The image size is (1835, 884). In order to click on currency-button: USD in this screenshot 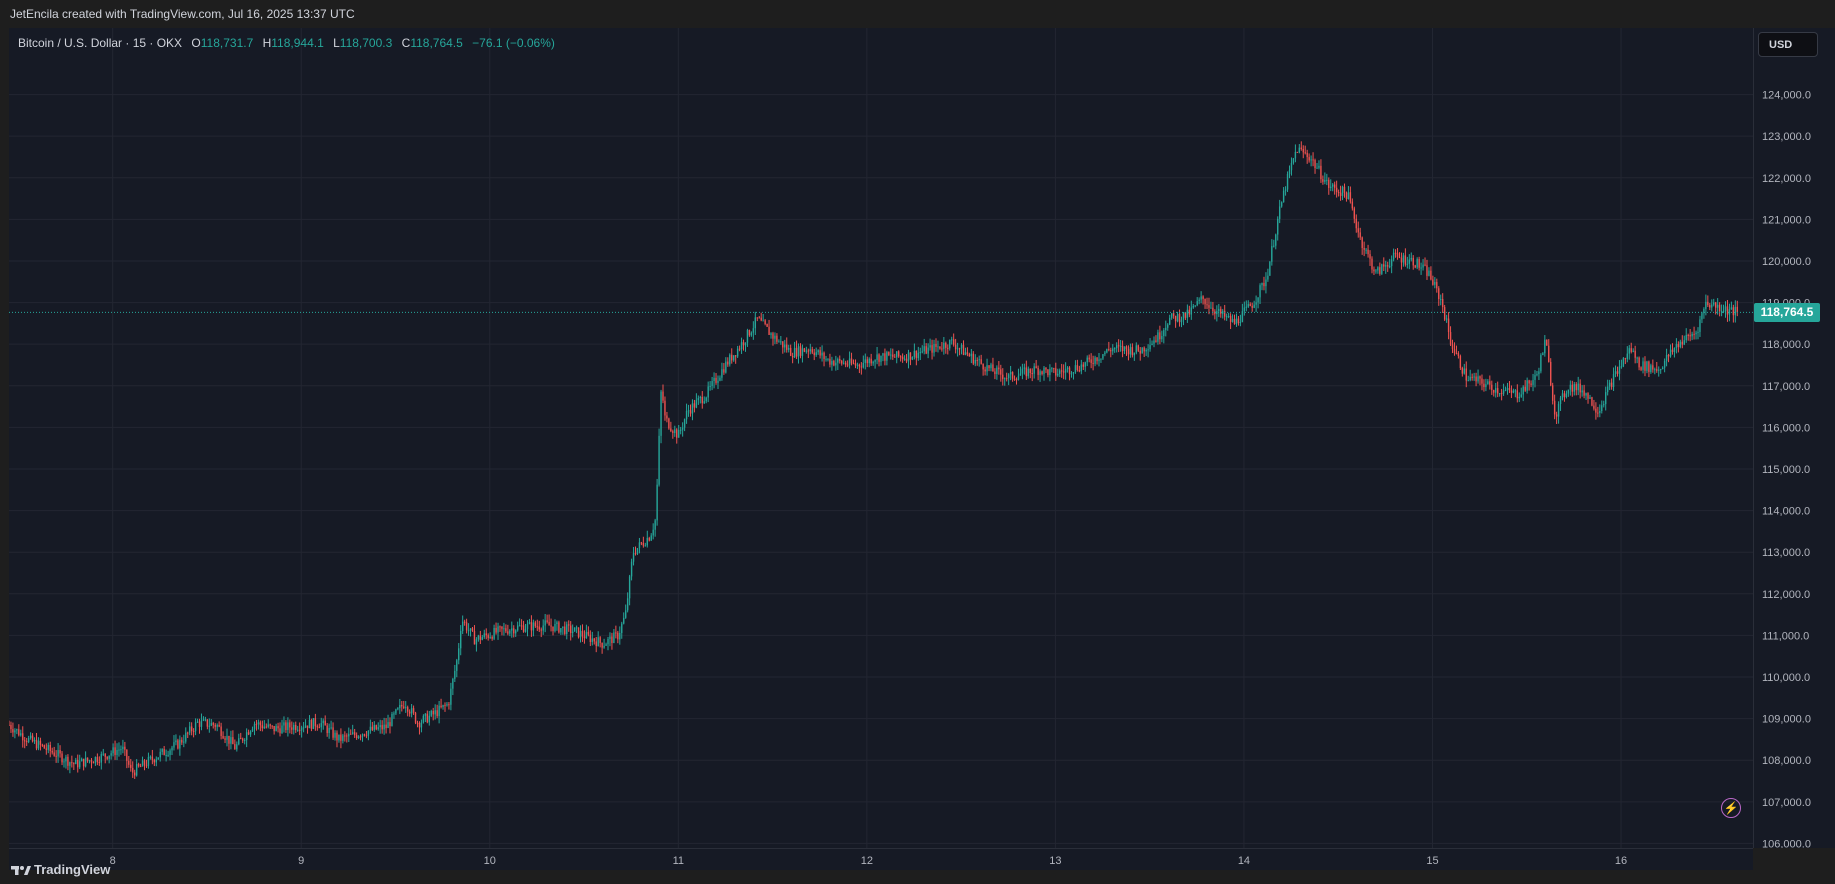, I will do `click(1788, 44)`.